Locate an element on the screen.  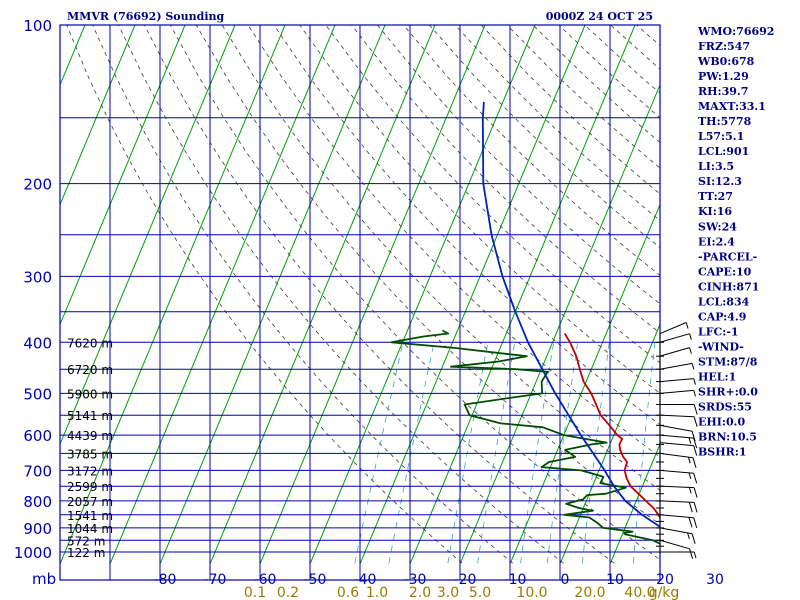
index-item: RH:39.7 is located at coordinates (723, 91).